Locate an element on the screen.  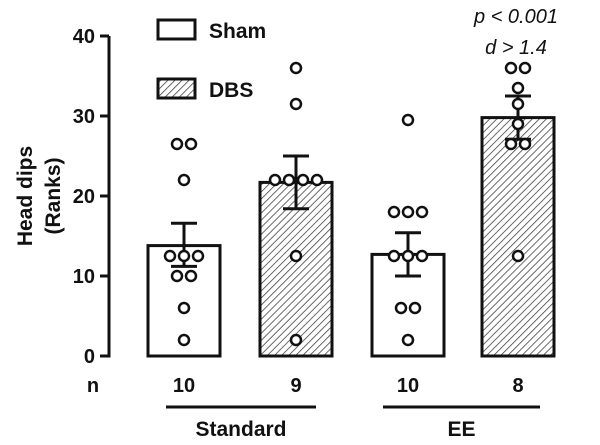
p-value-annotation: p < 0.001 is located at coordinates (515, 17).